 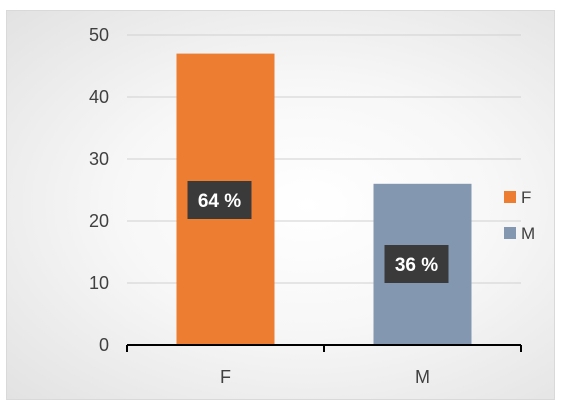 What do you see at coordinates (99, 35) in the screenshot?
I see `y-tick-label: 50` at bounding box center [99, 35].